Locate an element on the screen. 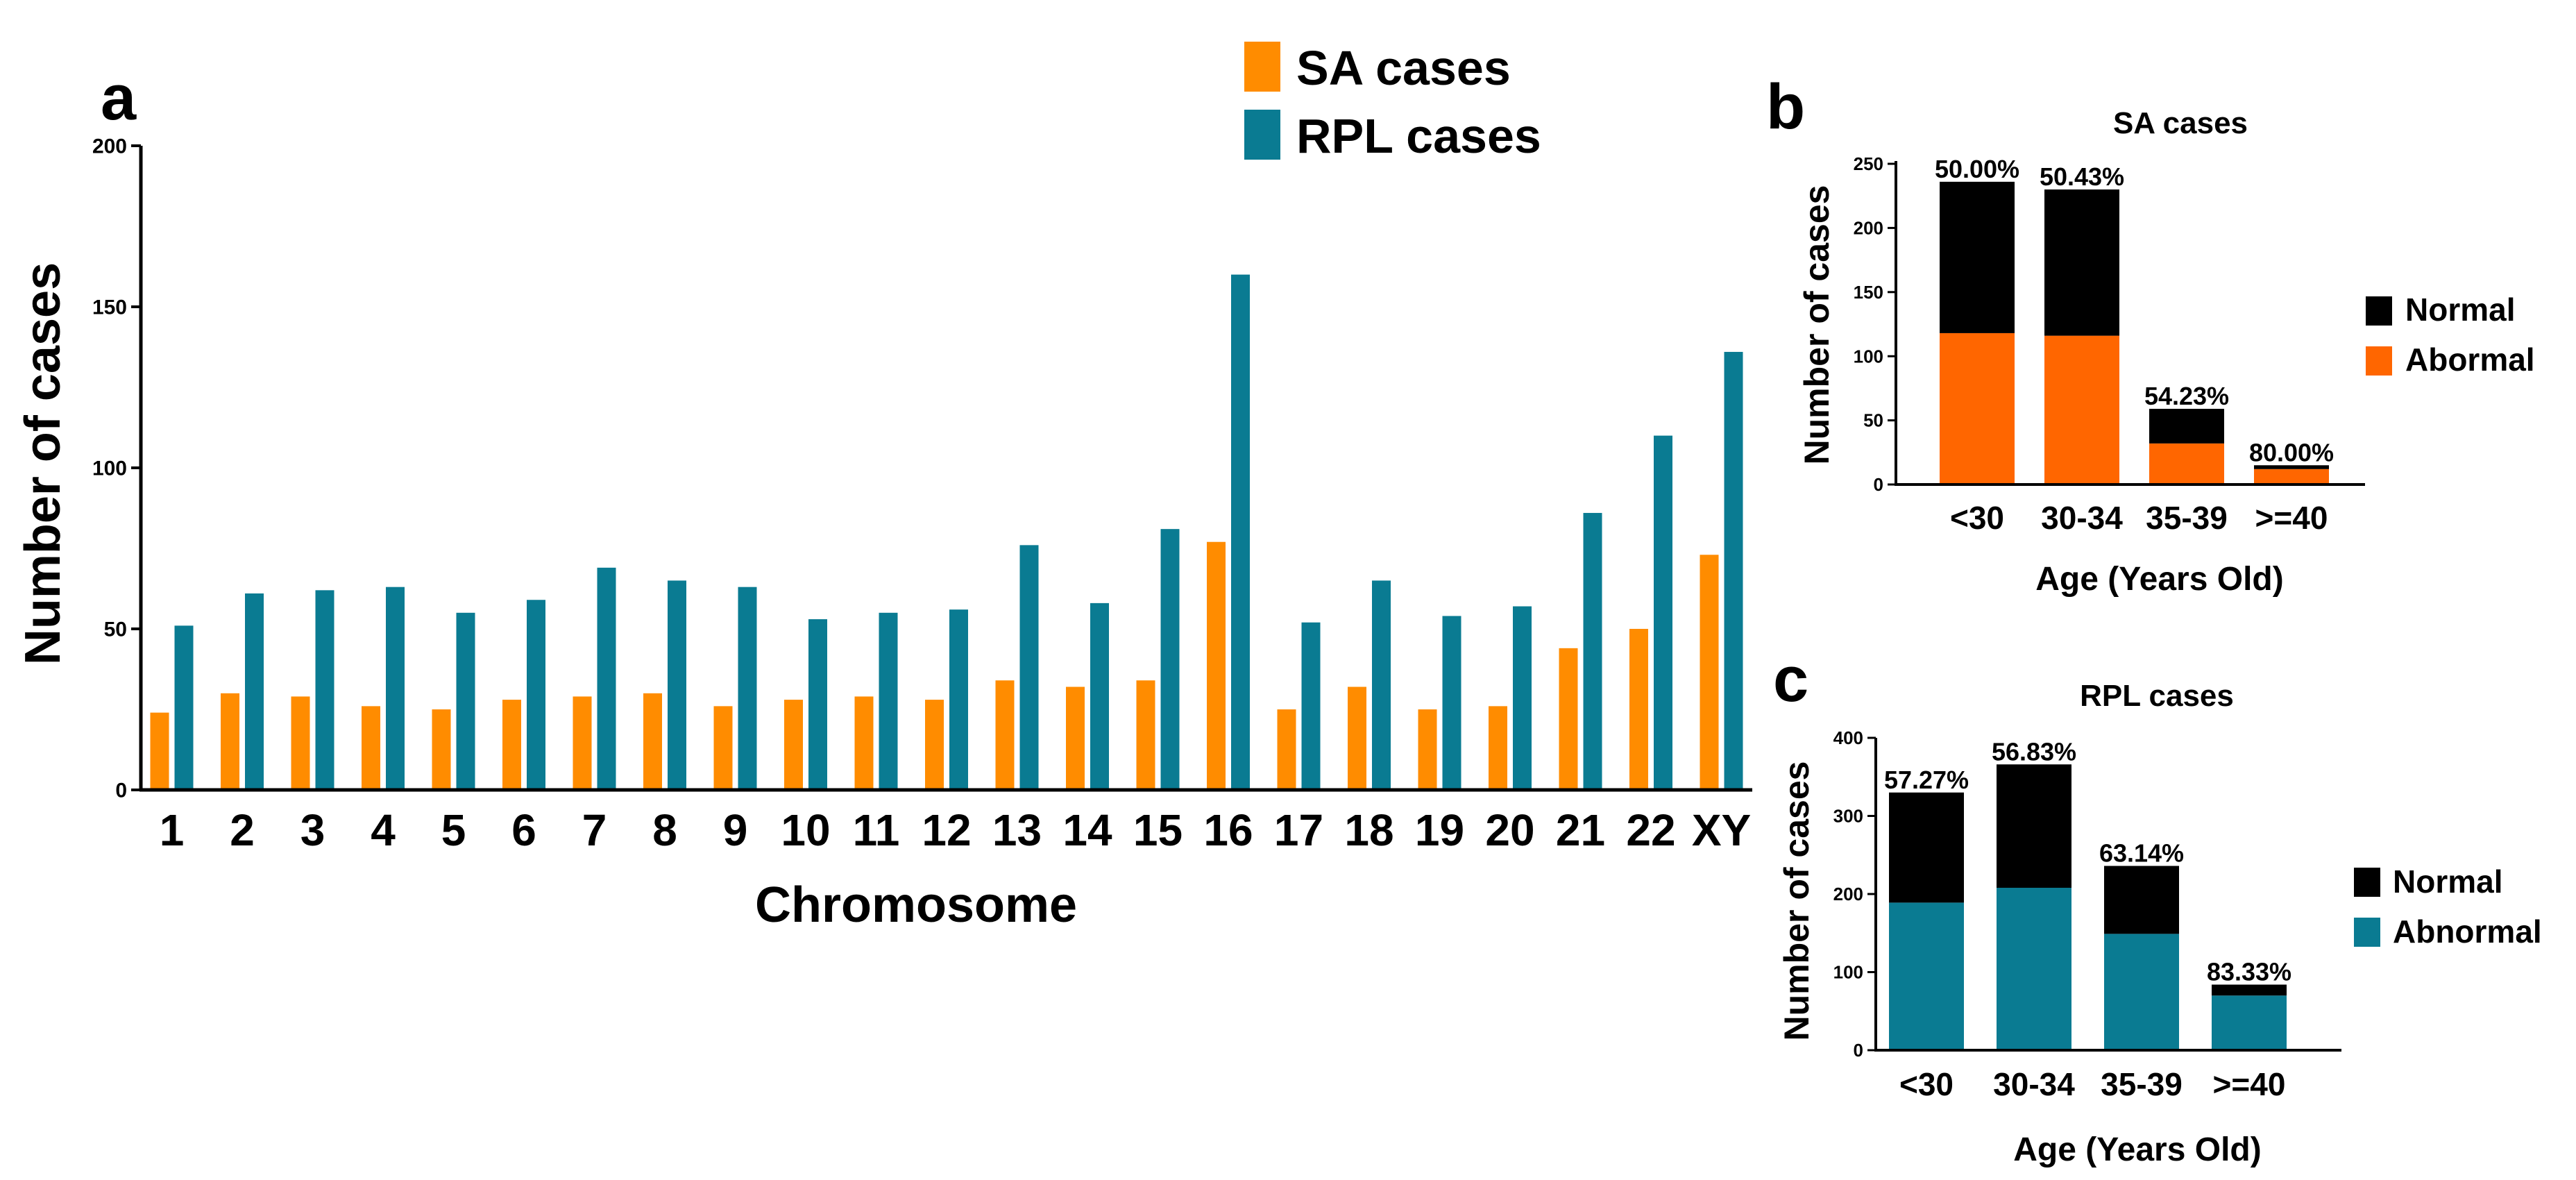 This screenshot has width=2576, height=1180. x-tick-label: 1 is located at coordinates (173, 830).